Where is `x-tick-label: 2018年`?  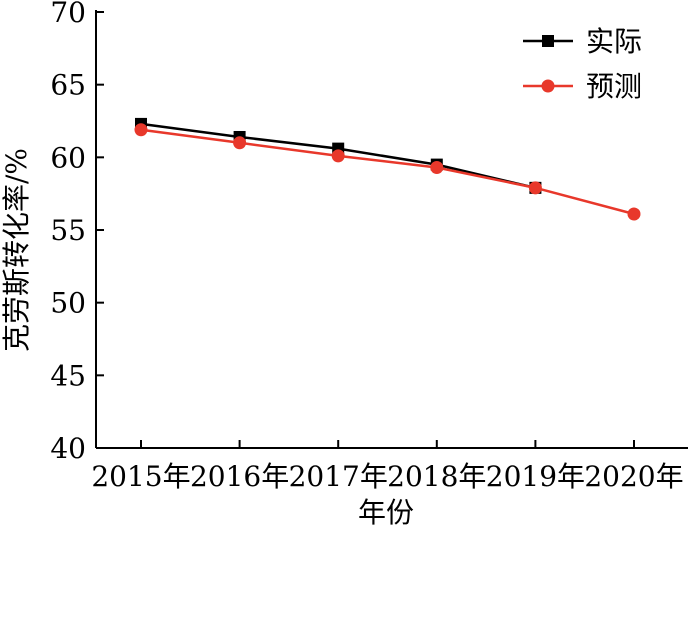 x-tick-label: 2018年 is located at coordinates (436, 476).